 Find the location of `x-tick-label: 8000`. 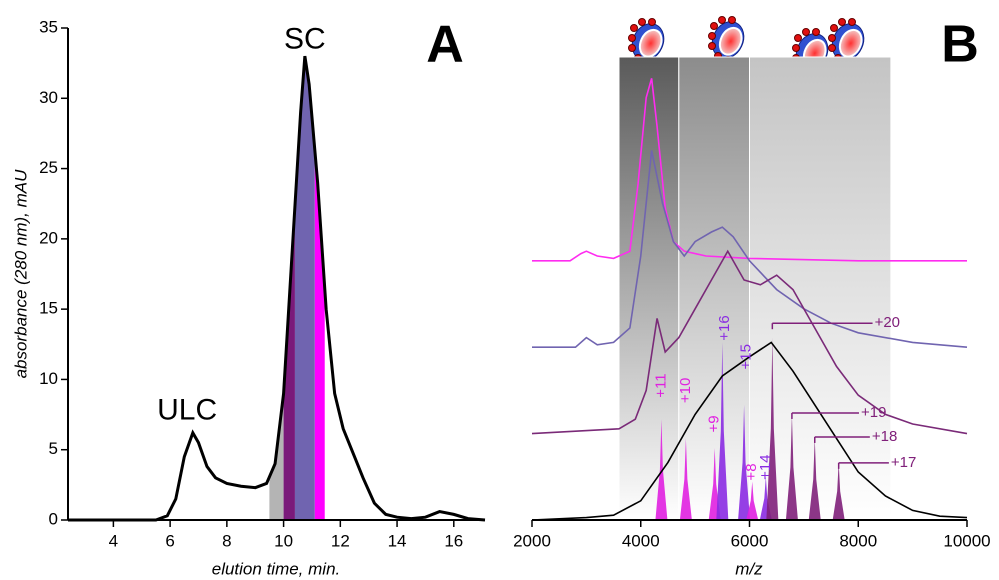

x-tick-label: 8000 is located at coordinates (858, 540).